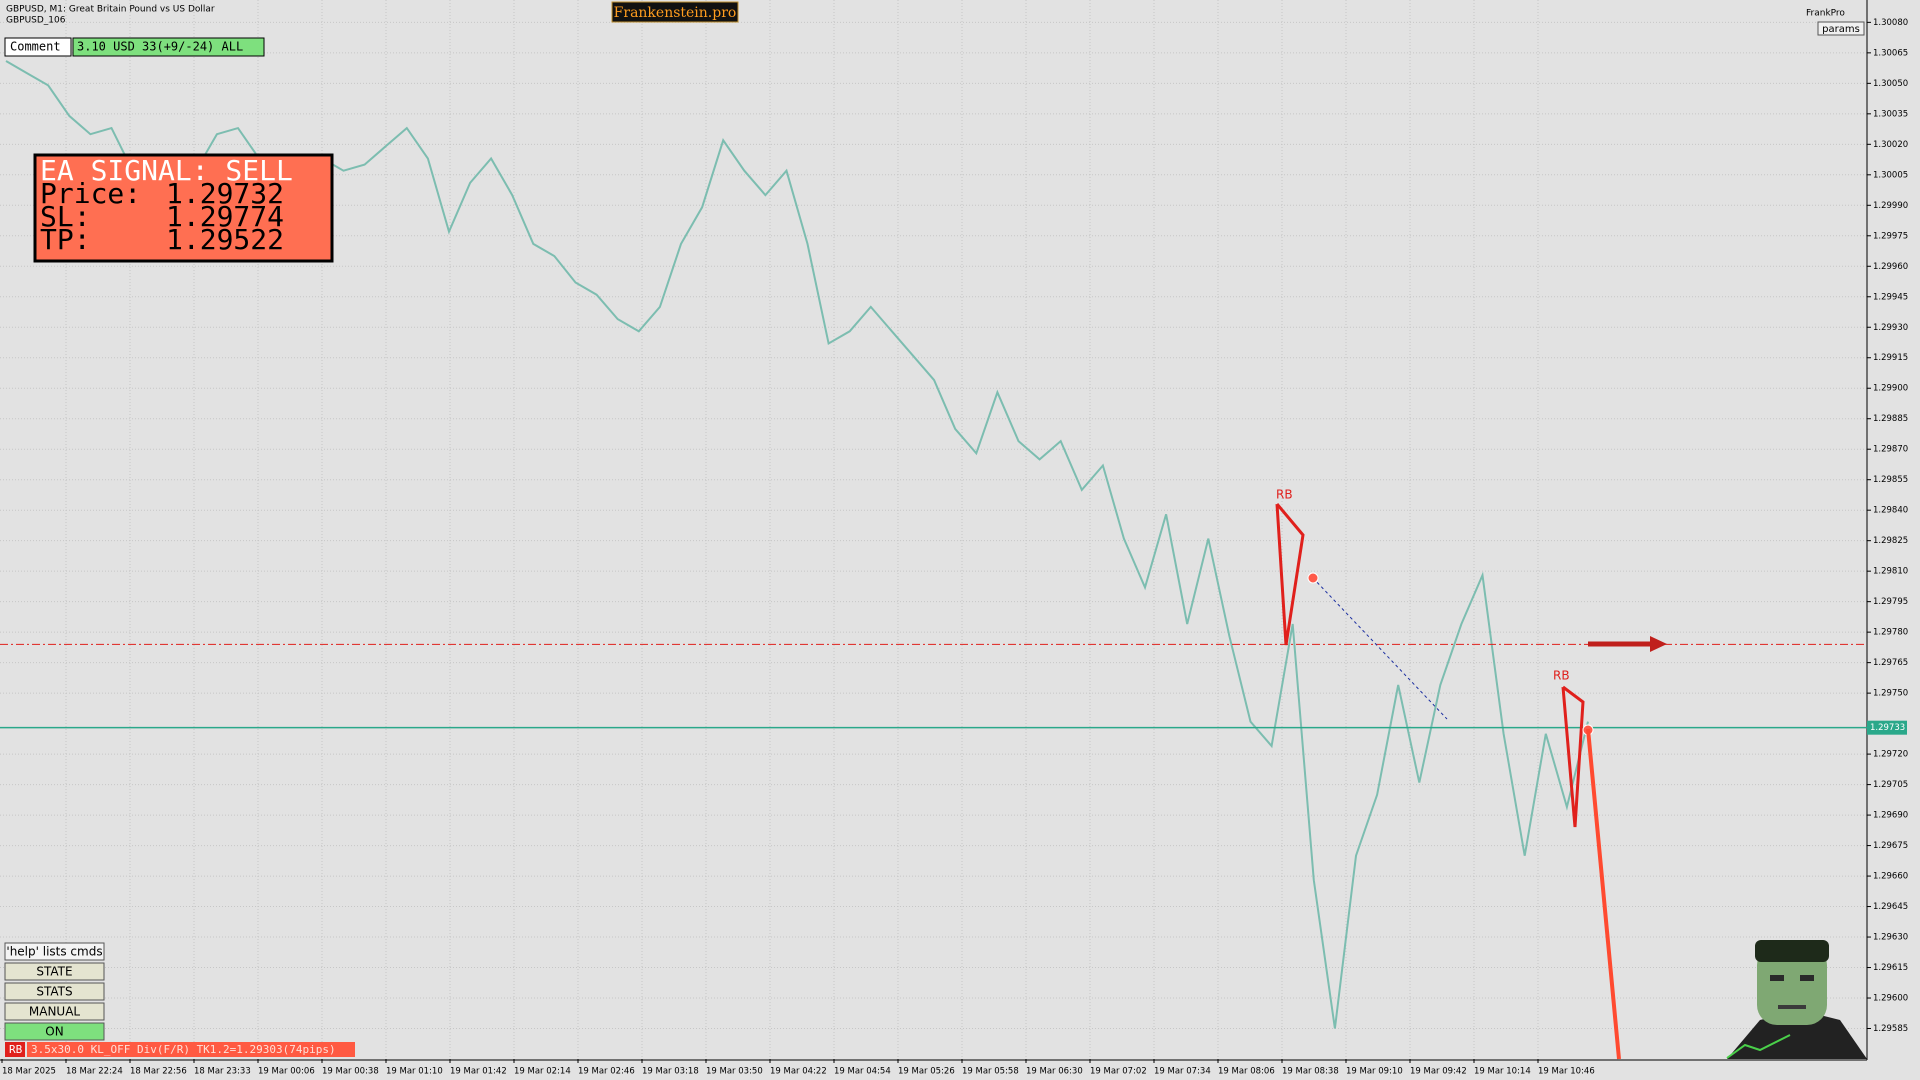 The width and height of the screenshot is (1920, 1080). Describe the element at coordinates (606, 1072) in the screenshot. I see `x-tick-label: 19 Mar 02:46` at that location.